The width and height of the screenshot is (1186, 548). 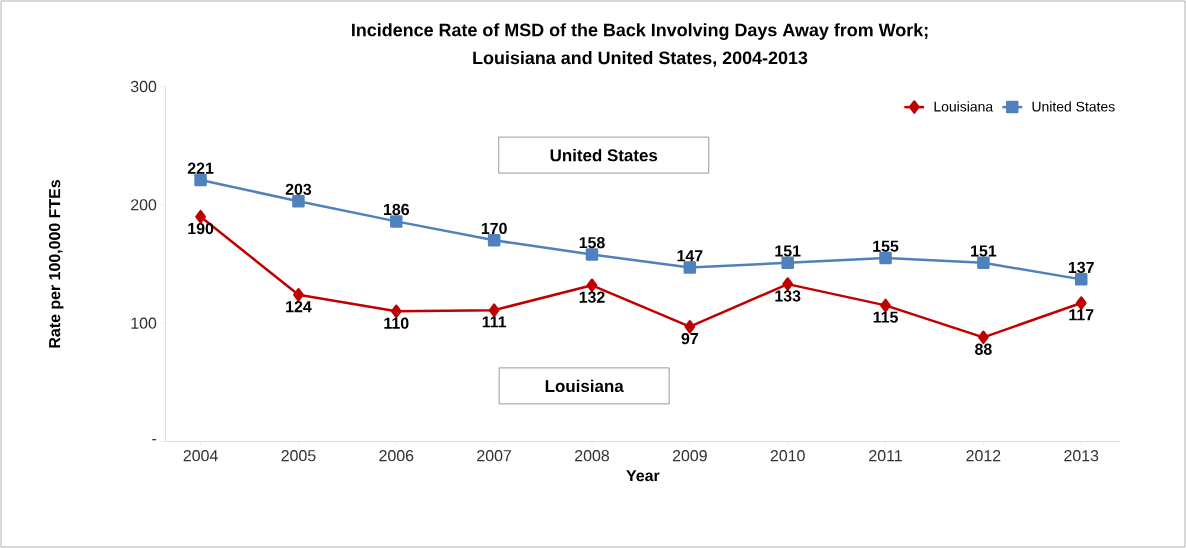 I want to click on legend-label: Louisiana, so click(x=964, y=106).